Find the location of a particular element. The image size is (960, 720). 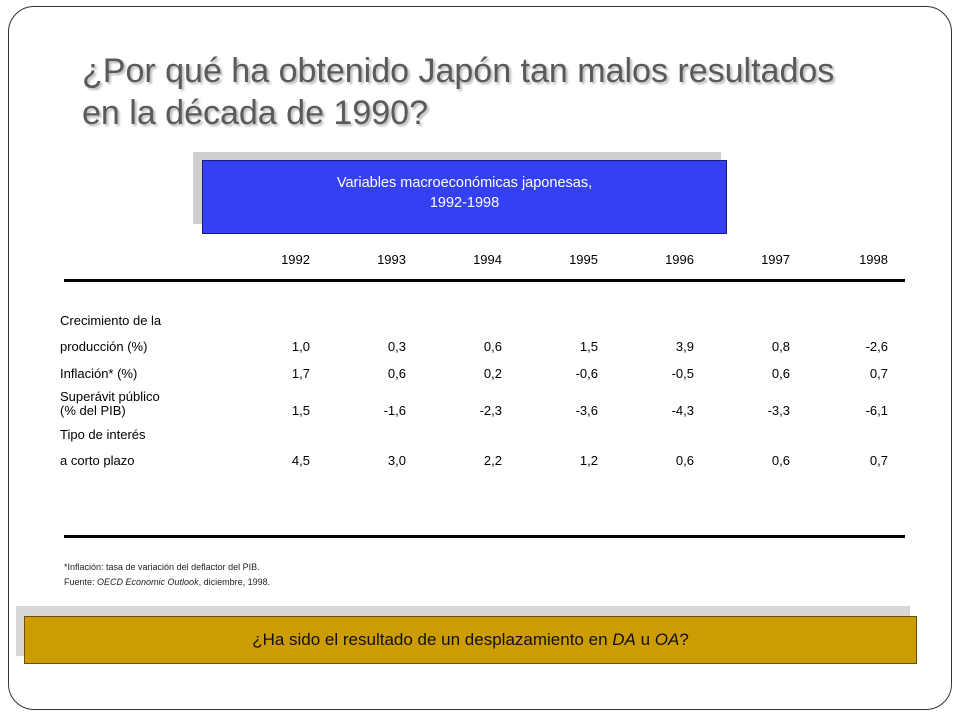

table-cell: -3,3 is located at coordinates (778, 410).